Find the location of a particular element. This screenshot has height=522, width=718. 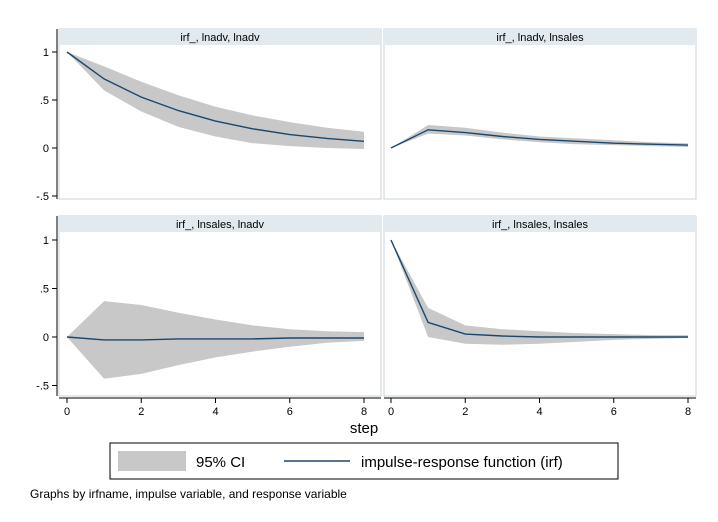

x-axes-layer: 0 2 4 6 8 0 2 4 6 8 is located at coordinates (377, 407).